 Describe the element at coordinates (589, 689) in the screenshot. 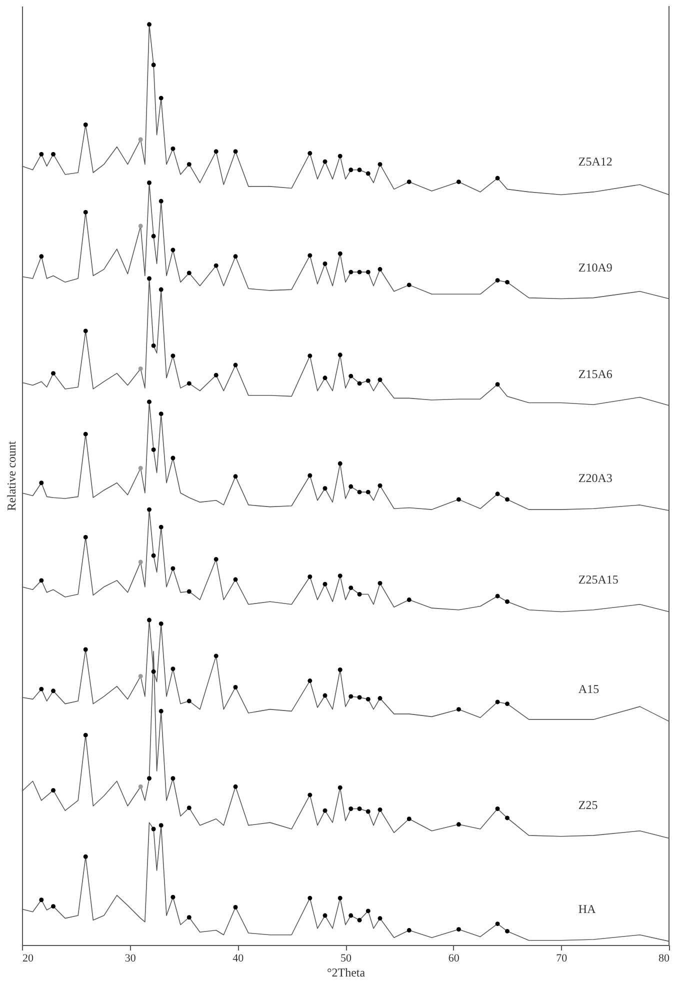

I see `series-label: A15` at that location.